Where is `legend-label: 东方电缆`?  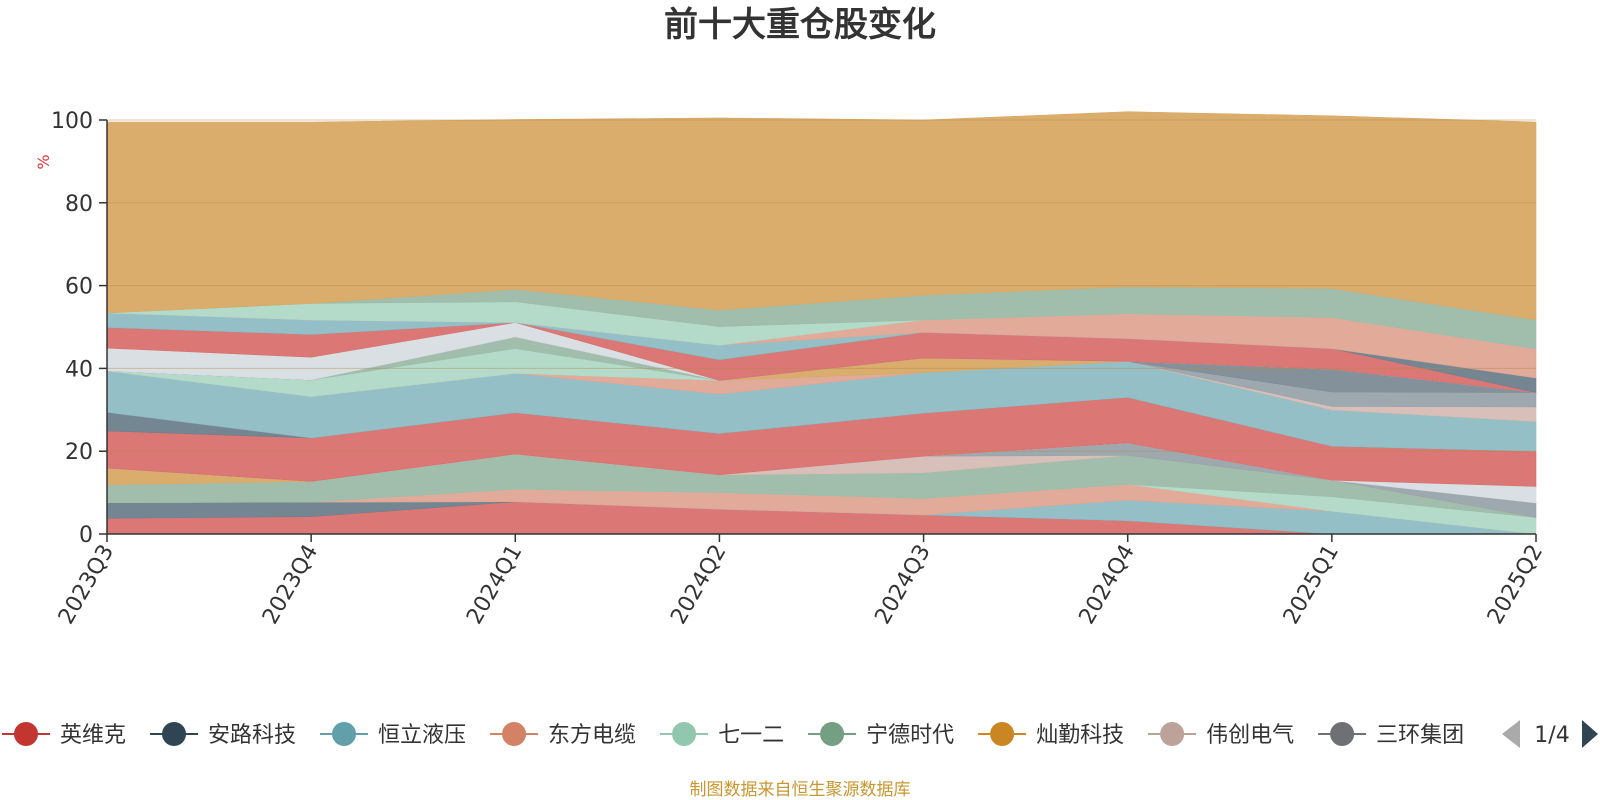 legend-label: 东方电缆 is located at coordinates (592, 735).